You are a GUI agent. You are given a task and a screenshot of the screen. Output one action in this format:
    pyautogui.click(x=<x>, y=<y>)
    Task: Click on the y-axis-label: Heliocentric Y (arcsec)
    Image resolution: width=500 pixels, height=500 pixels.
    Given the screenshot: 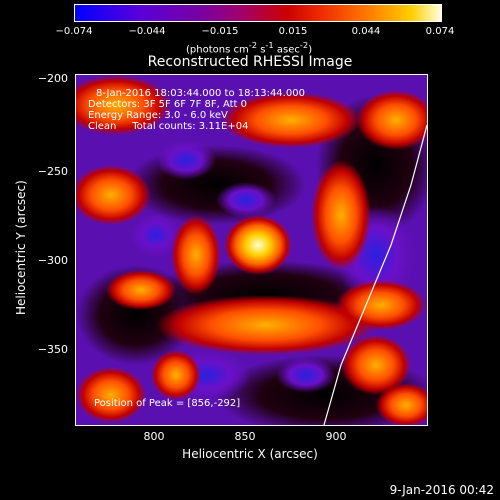 What is the action you would take?
    pyautogui.click(x=21, y=247)
    